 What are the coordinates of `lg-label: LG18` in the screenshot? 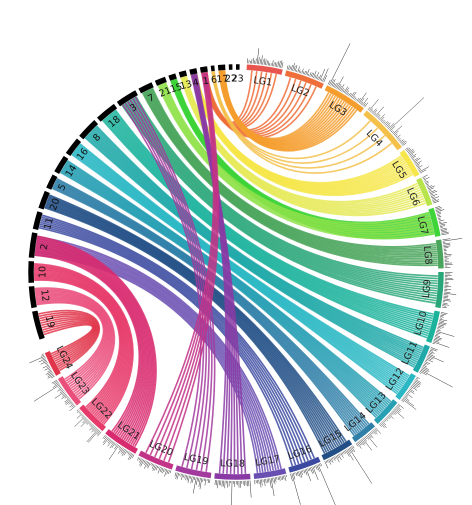 It's located at (232, 463).